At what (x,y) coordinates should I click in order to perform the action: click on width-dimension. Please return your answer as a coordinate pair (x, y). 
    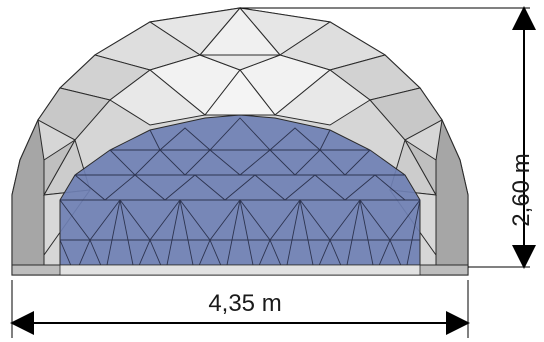
    Looking at the image, I should click on (240, 309).